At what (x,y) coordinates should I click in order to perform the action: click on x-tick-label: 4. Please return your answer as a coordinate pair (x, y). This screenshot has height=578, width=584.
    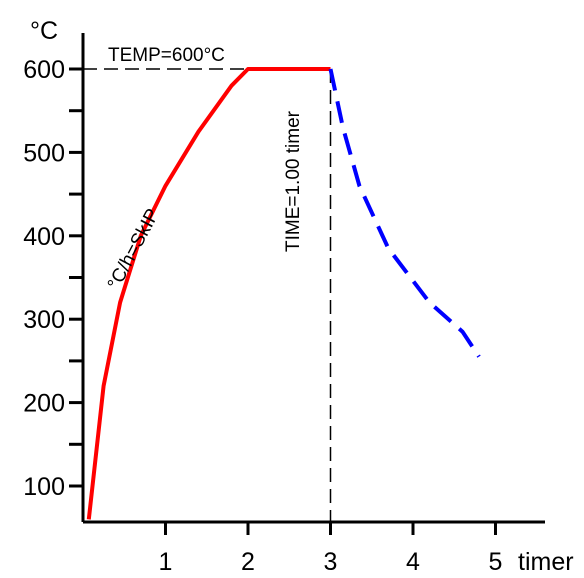
    Looking at the image, I should click on (413, 562).